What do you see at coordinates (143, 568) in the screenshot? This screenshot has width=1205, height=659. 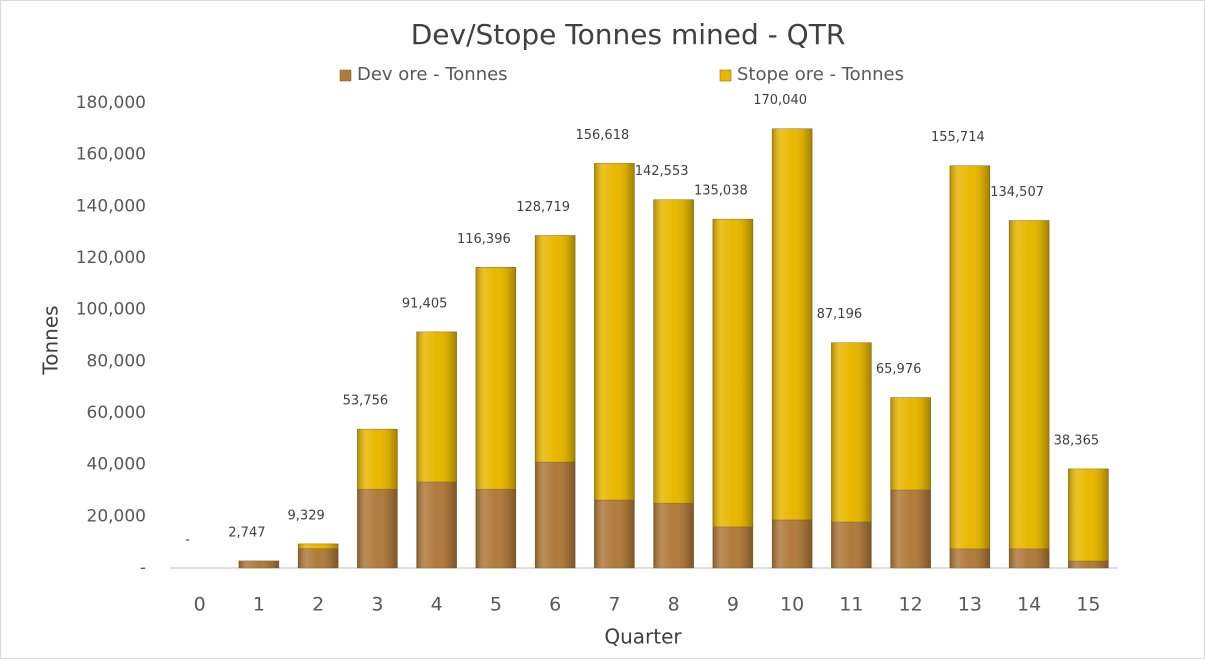 I see `y-tick-label: -` at bounding box center [143, 568].